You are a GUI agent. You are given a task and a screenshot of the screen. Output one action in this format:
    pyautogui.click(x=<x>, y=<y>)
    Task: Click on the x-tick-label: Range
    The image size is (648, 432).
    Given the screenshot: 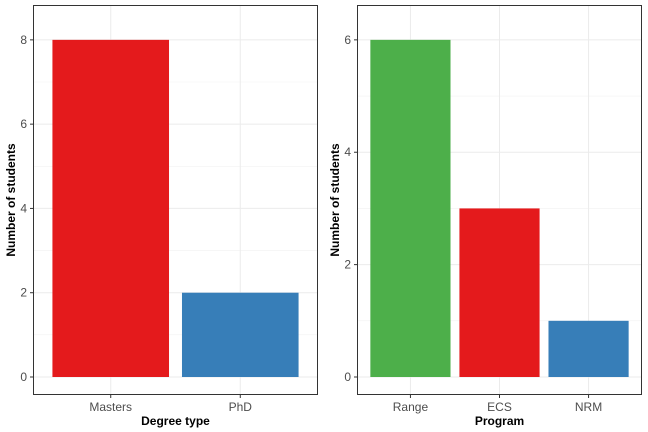 What is the action you would take?
    pyautogui.click(x=411, y=407)
    